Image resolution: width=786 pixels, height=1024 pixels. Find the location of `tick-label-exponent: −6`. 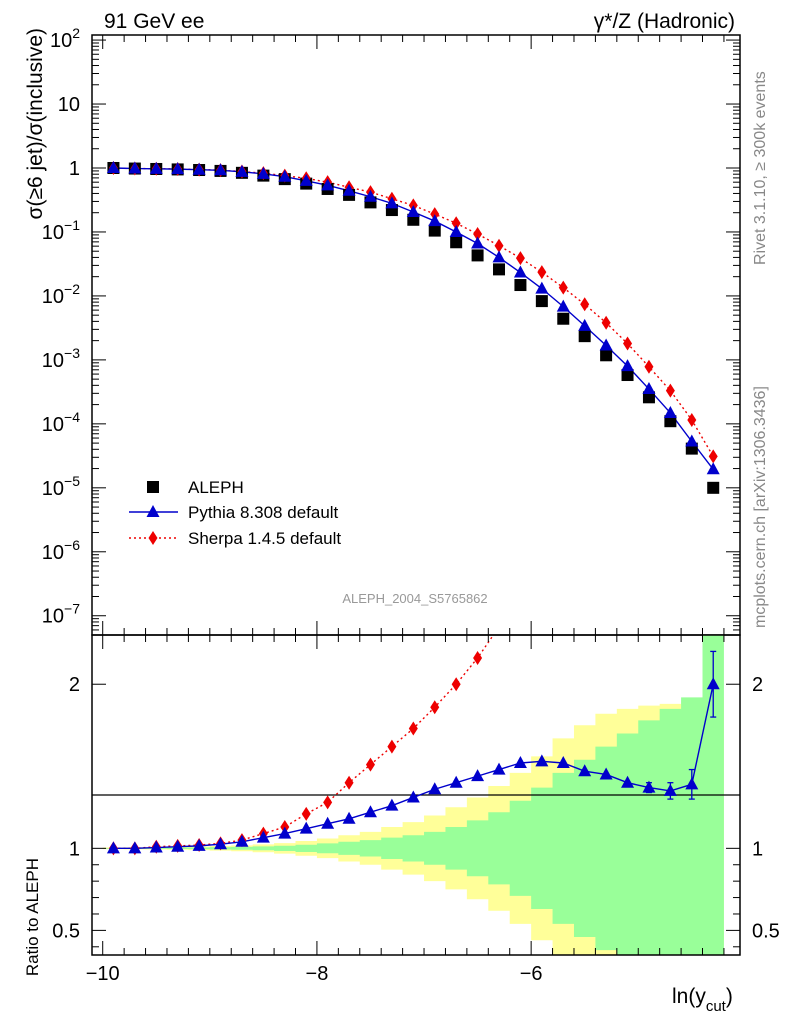

tick-label-exponent: −6 is located at coordinates (72, 545).